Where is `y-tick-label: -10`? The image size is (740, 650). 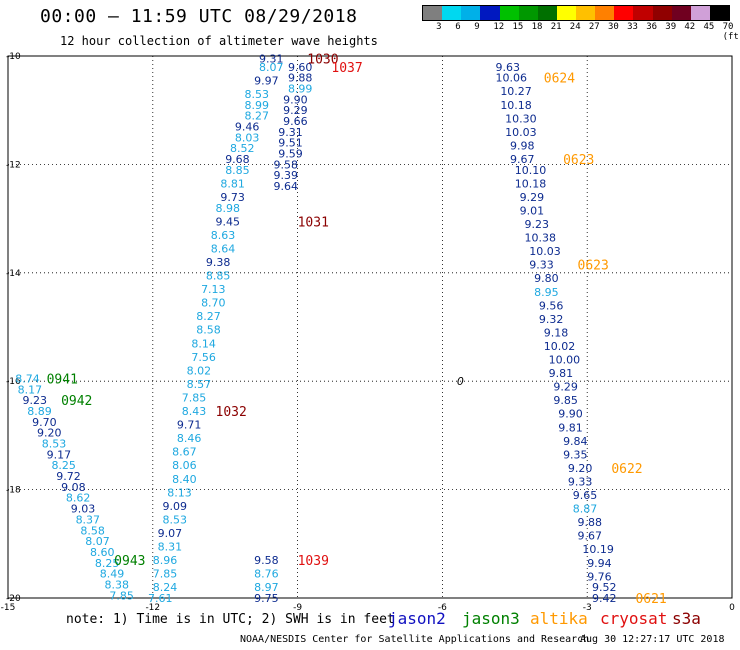
y-tick-label: -10 is located at coordinates (13, 57).